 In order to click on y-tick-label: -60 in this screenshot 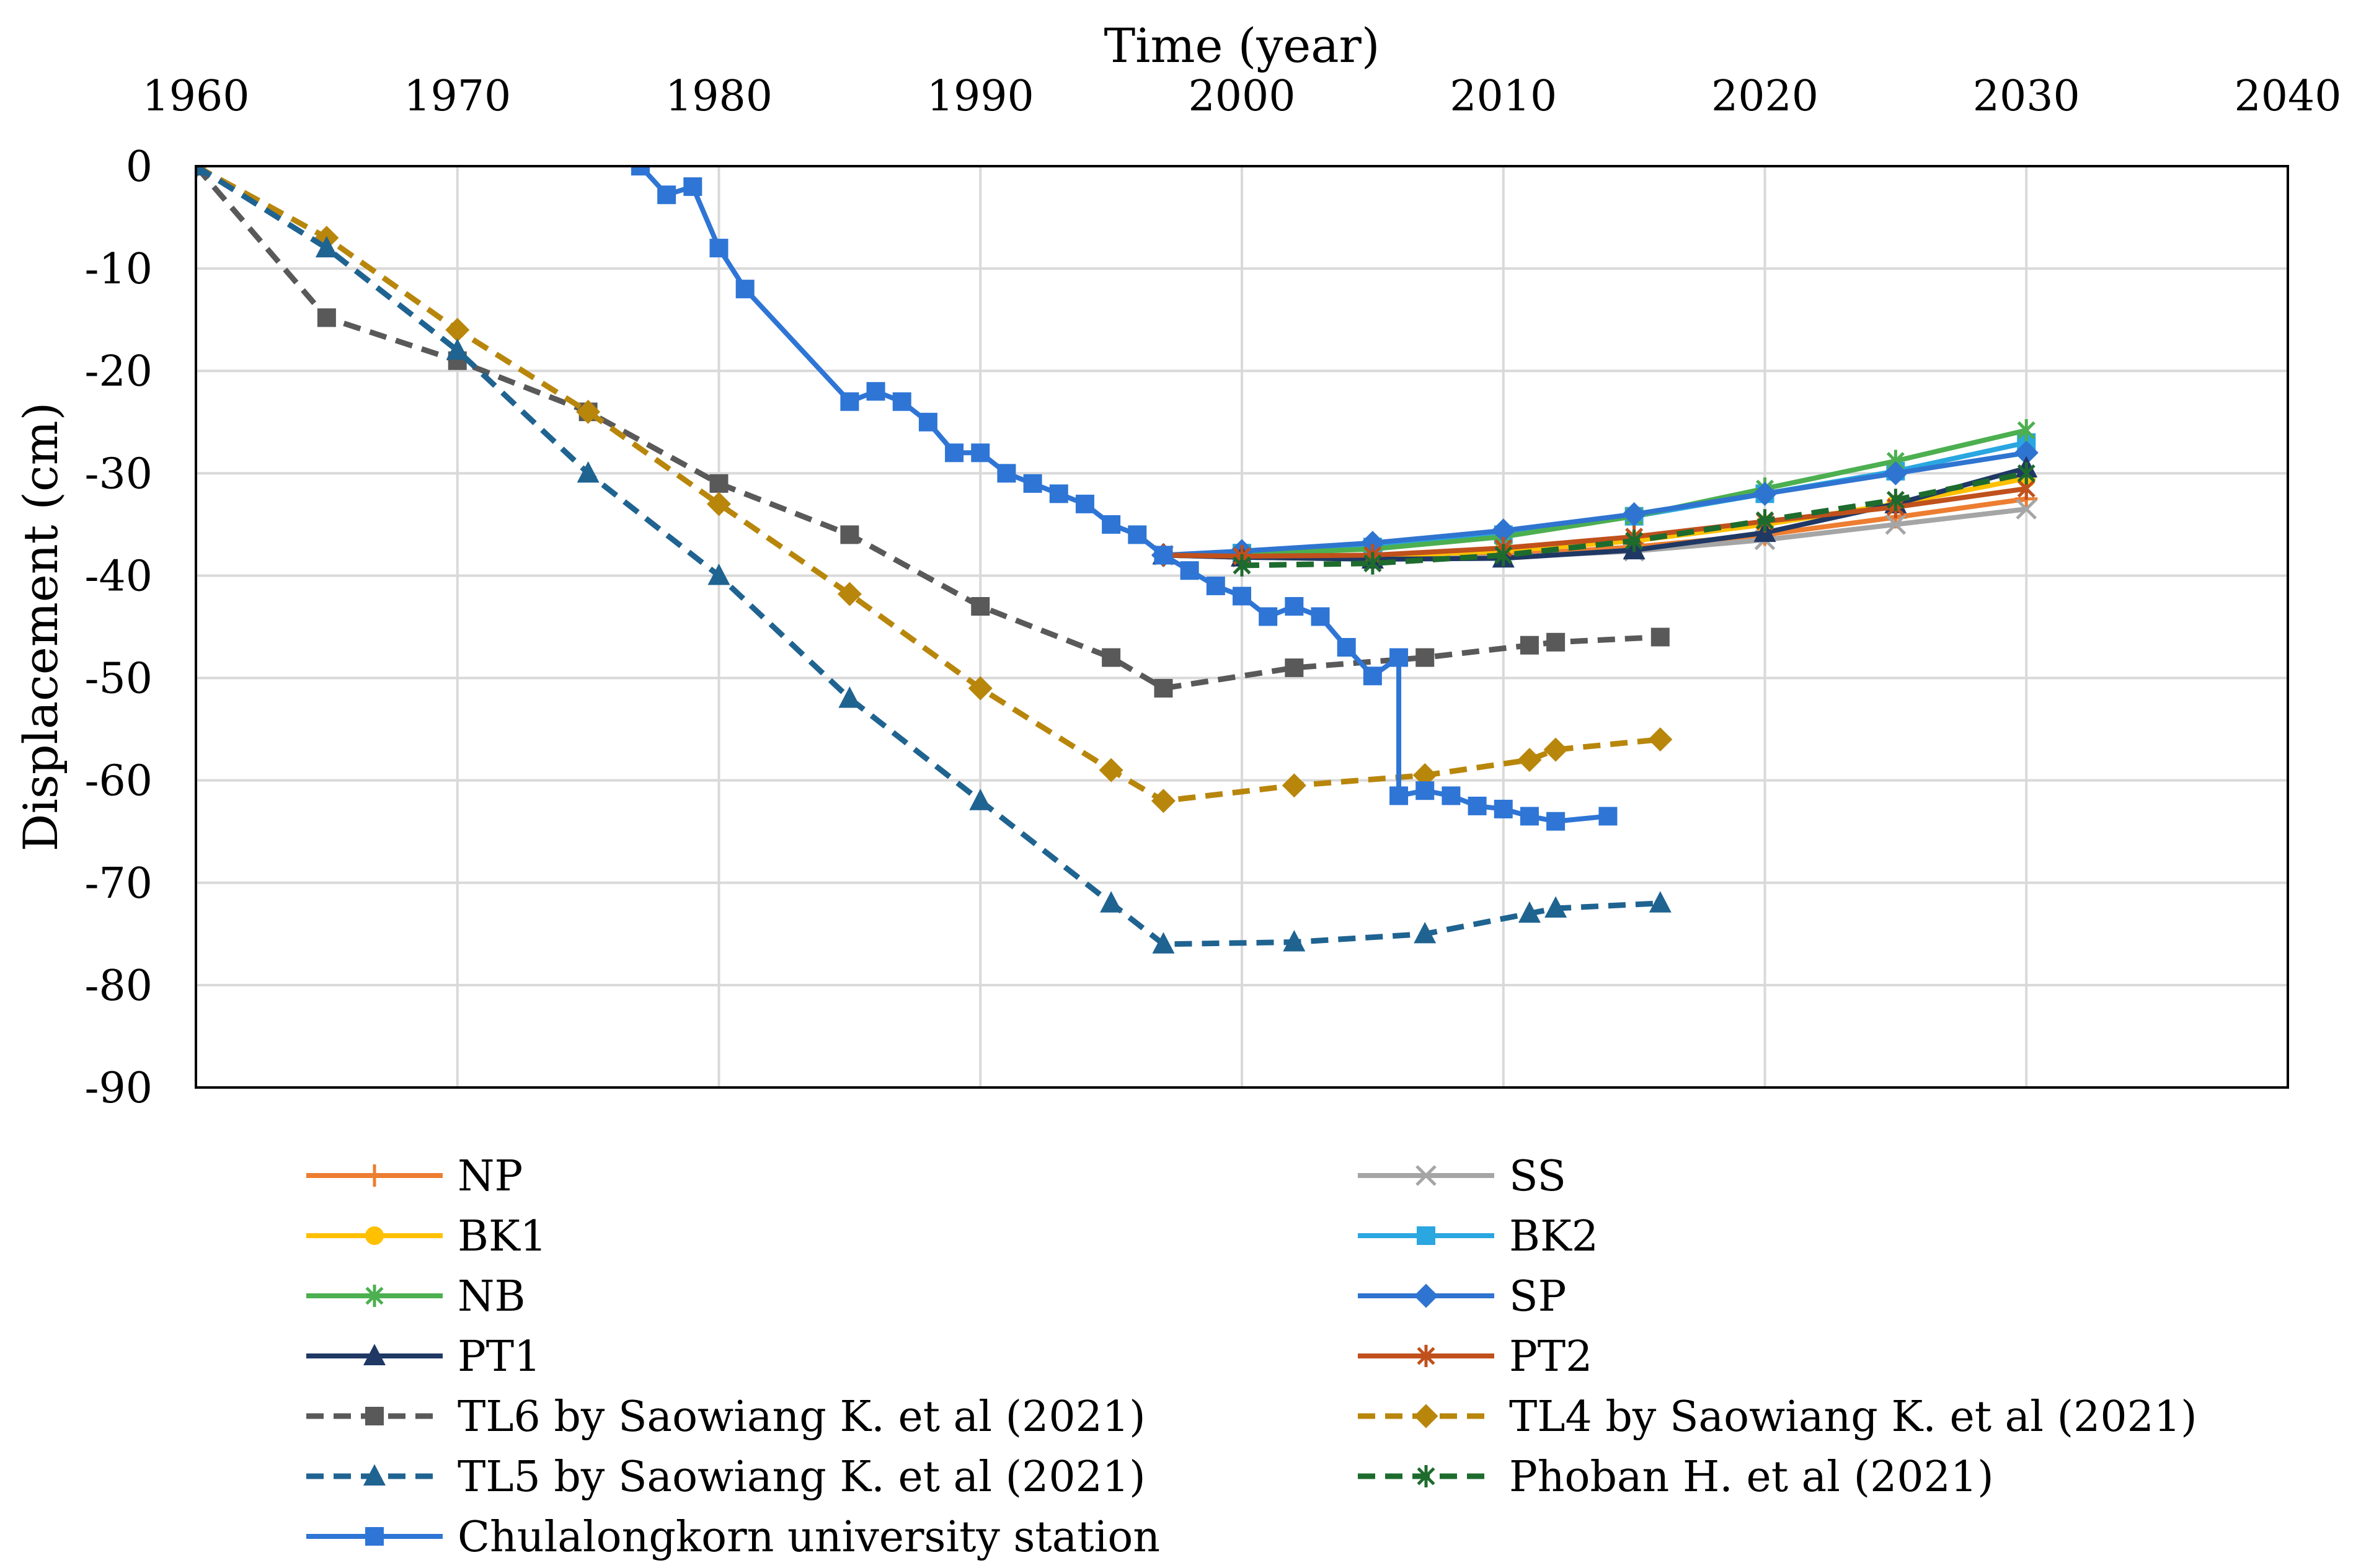, I will do `click(118, 781)`.